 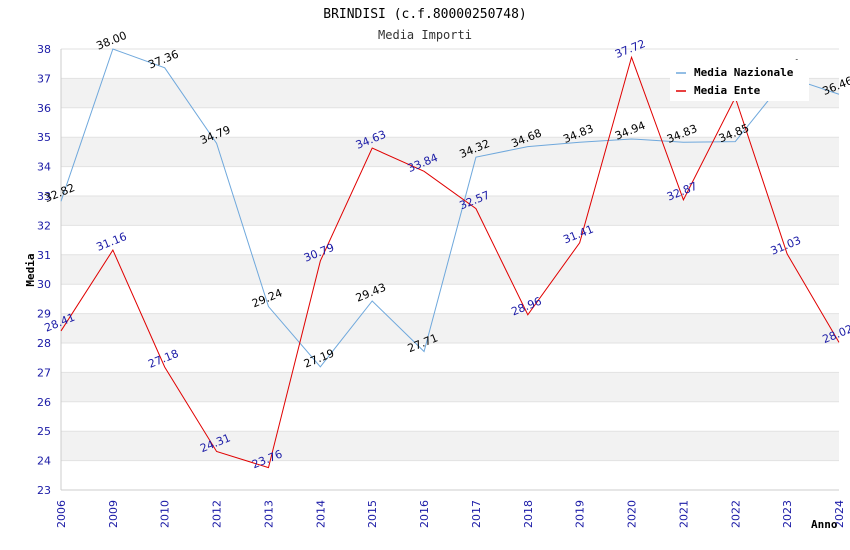 I want to click on y-tick-label: 36, so click(x=44, y=108).